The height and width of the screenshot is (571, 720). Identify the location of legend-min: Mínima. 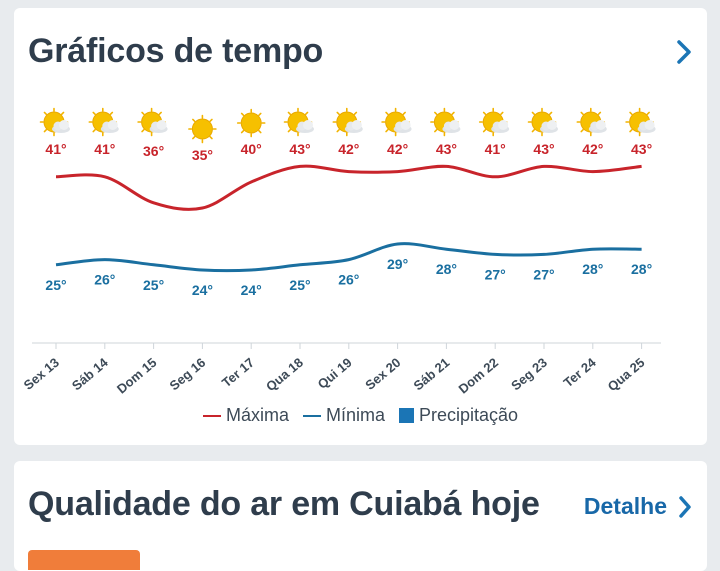
(343, 415).